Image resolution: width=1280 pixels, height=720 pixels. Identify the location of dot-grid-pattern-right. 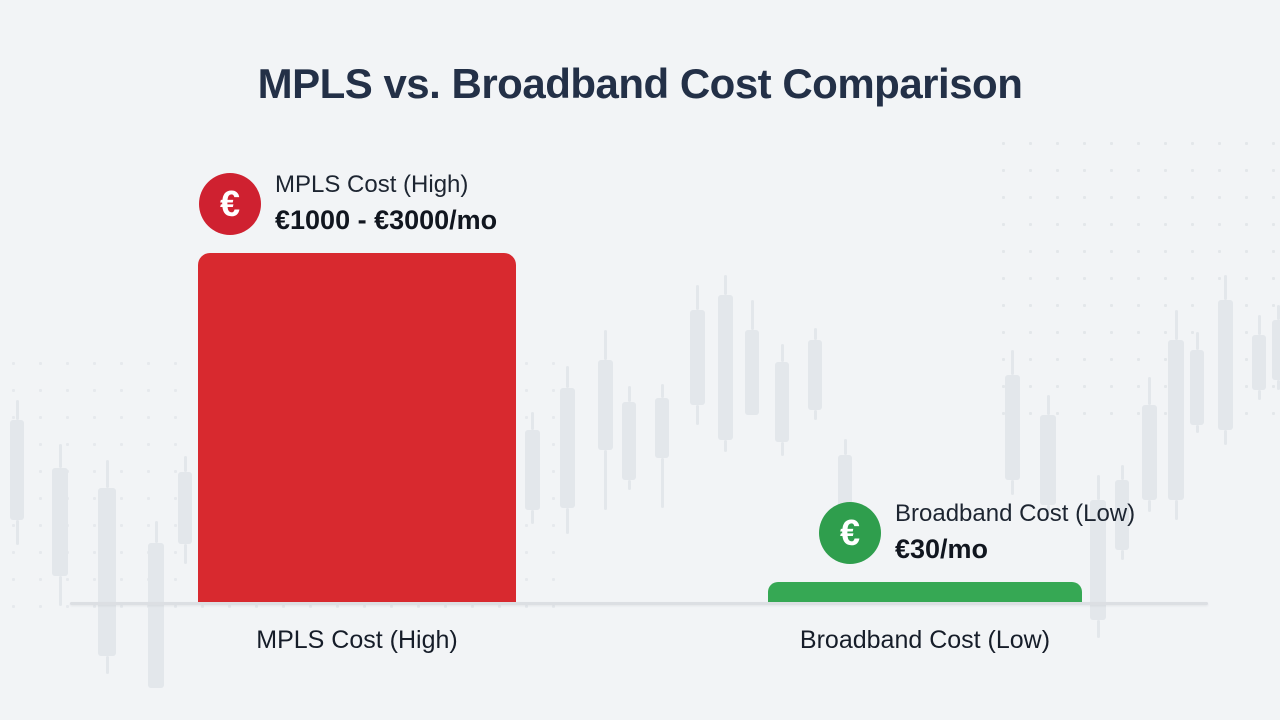
(1135, 275).